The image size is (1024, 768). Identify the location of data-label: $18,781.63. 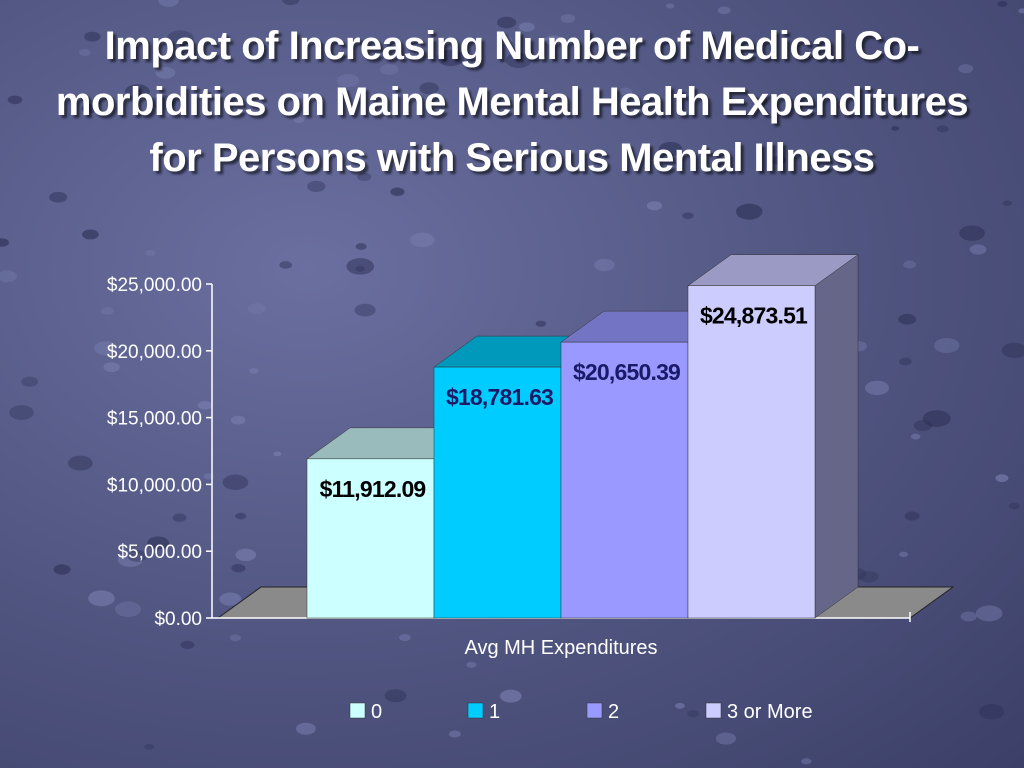
(499, 397).